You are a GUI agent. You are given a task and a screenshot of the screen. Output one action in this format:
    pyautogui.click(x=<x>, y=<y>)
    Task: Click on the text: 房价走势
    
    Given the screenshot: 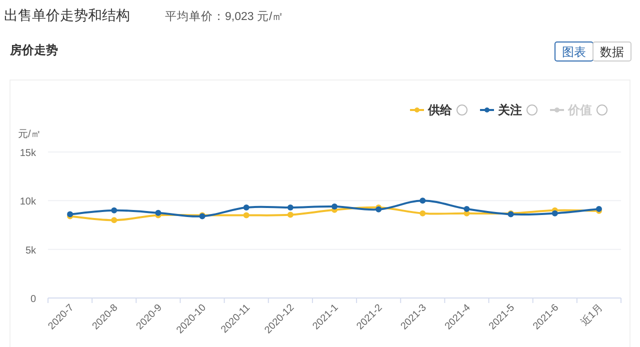 What is the action you would take?
    pyautogui.click(x=33, y=50)
    